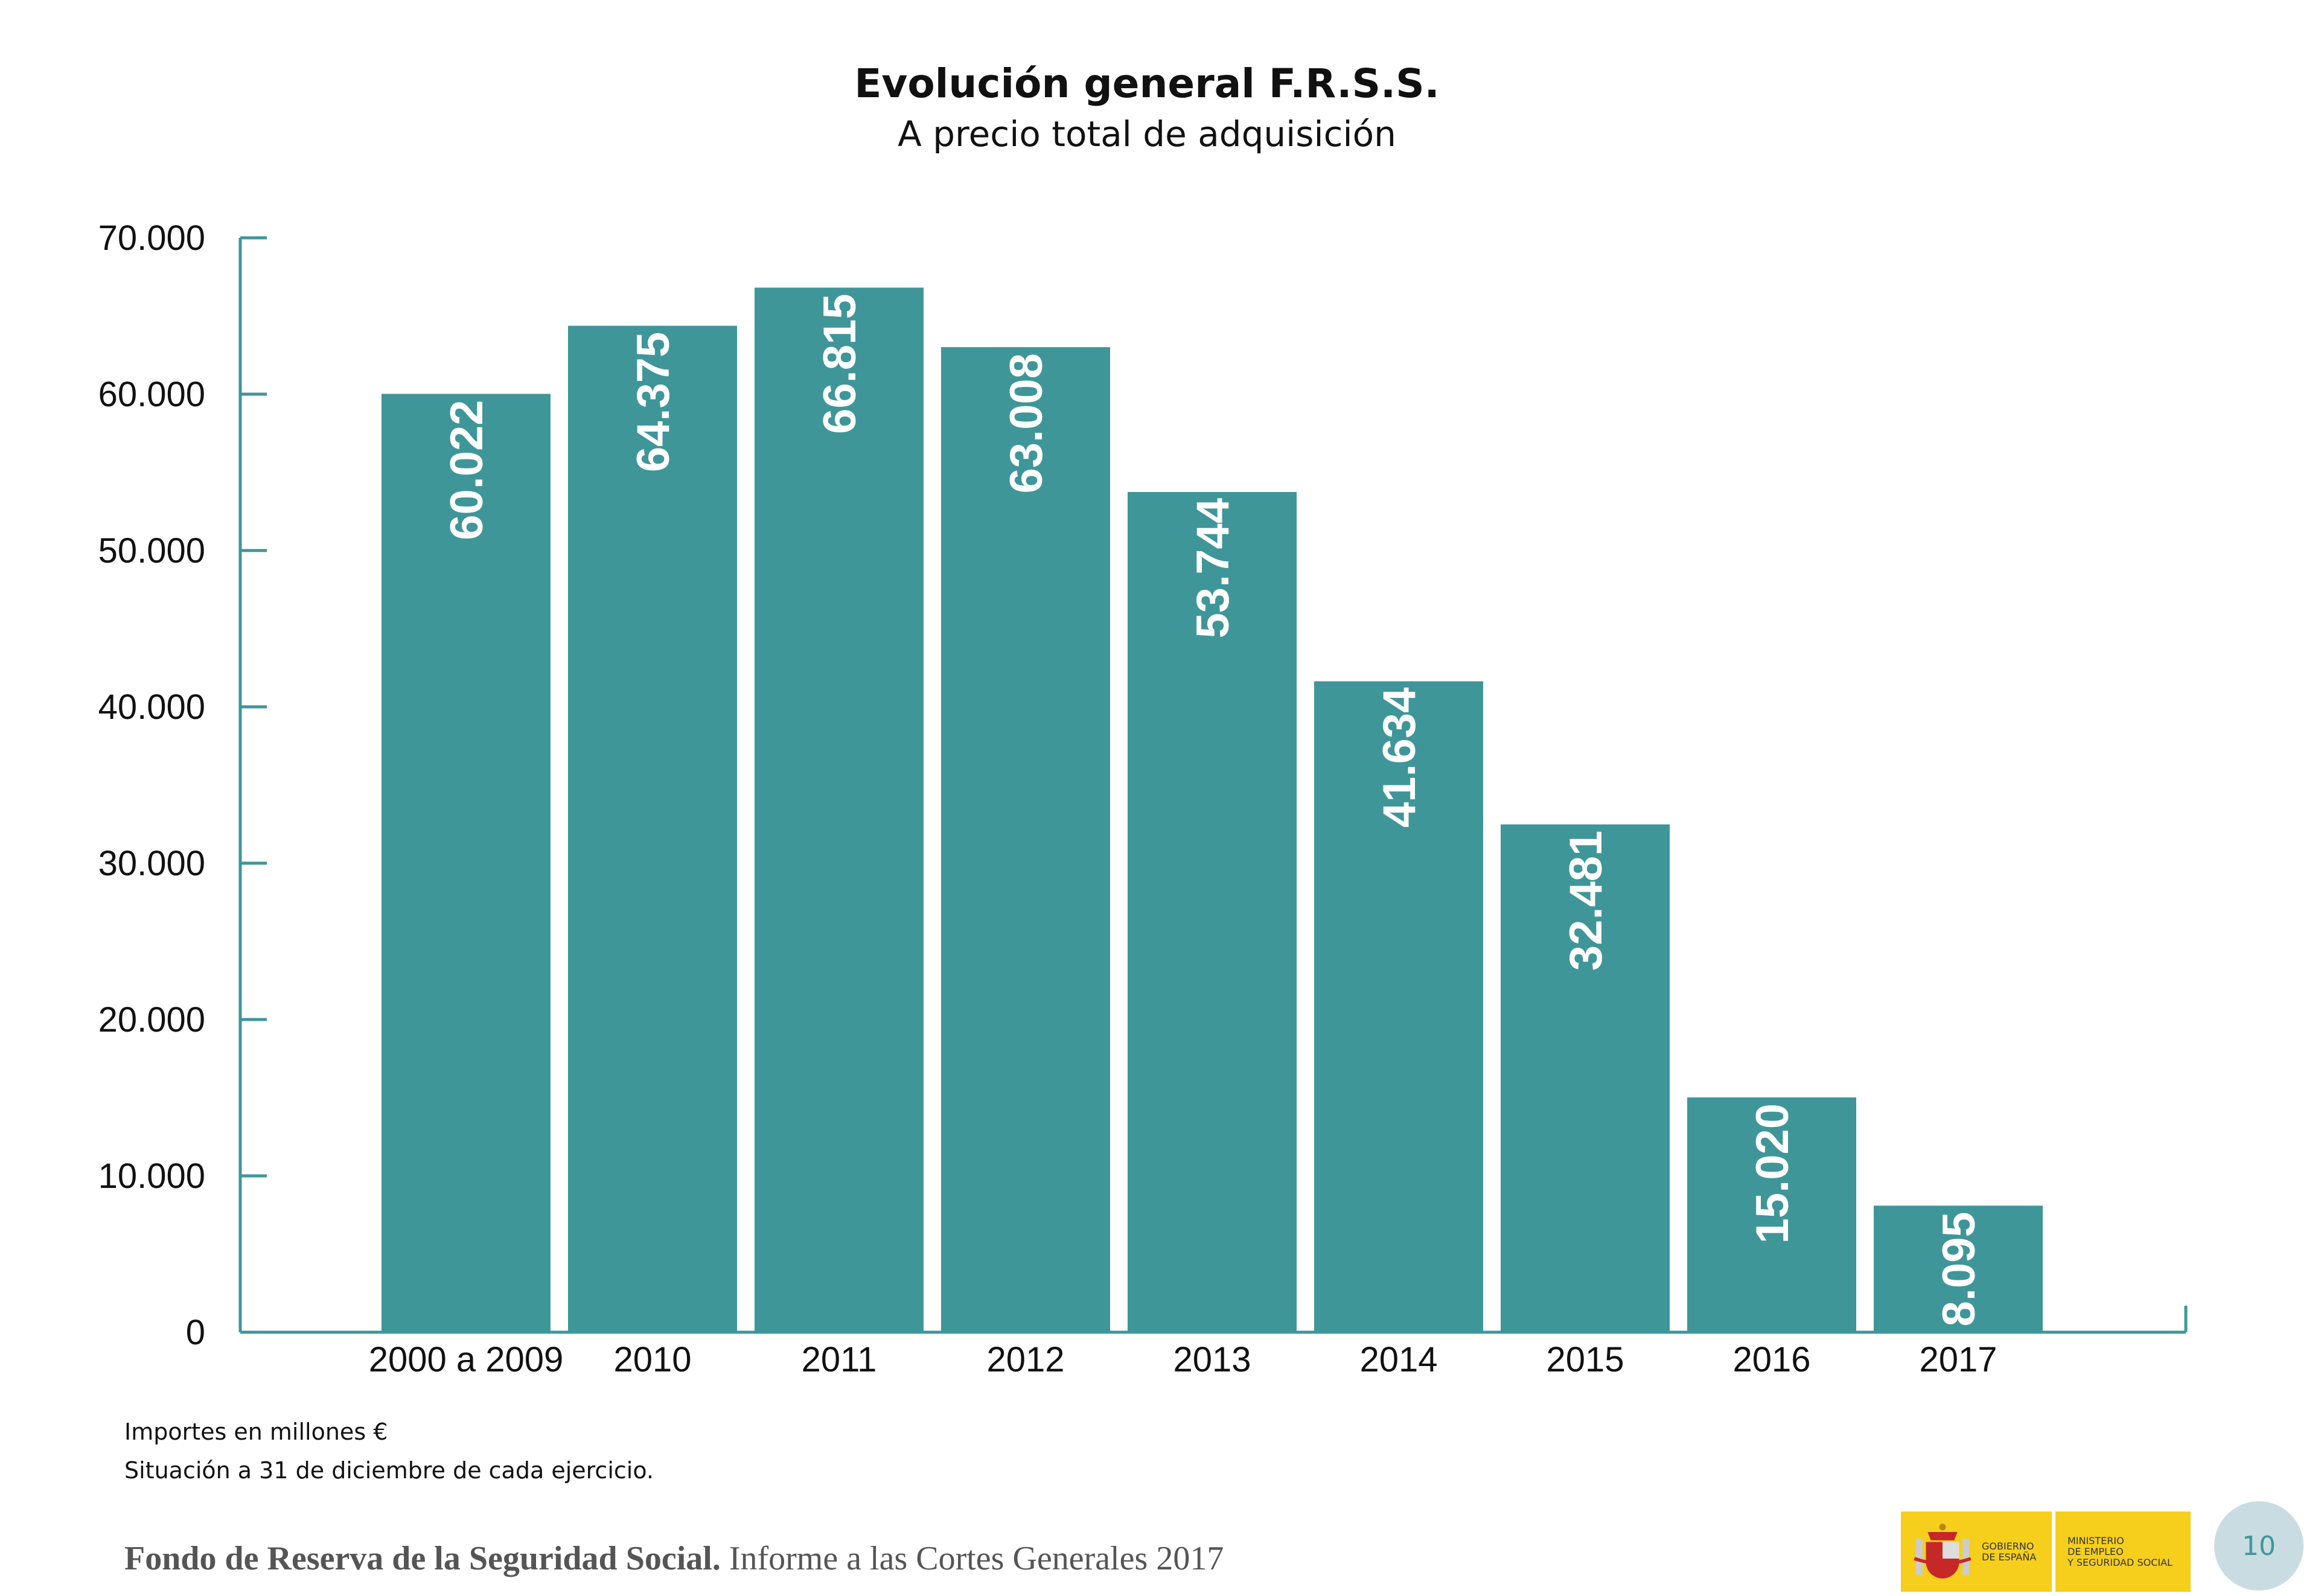 Image resolution: width=2318 pixels, height=1596 pixels. What do you see at coordinates (1772, 1173) in the screenshot?
I see `bar-value-label: 15.020` at bounding box center [1772, 1173].